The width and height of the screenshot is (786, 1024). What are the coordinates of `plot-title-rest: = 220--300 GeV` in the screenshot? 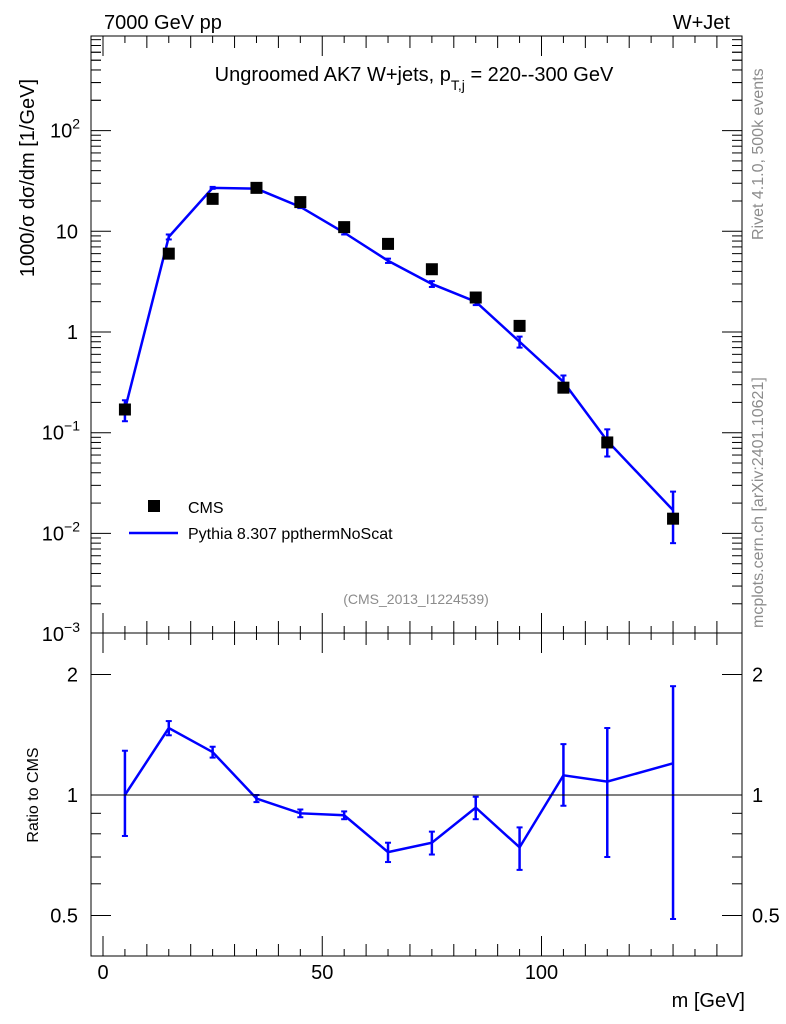 It's located at (539, 75).